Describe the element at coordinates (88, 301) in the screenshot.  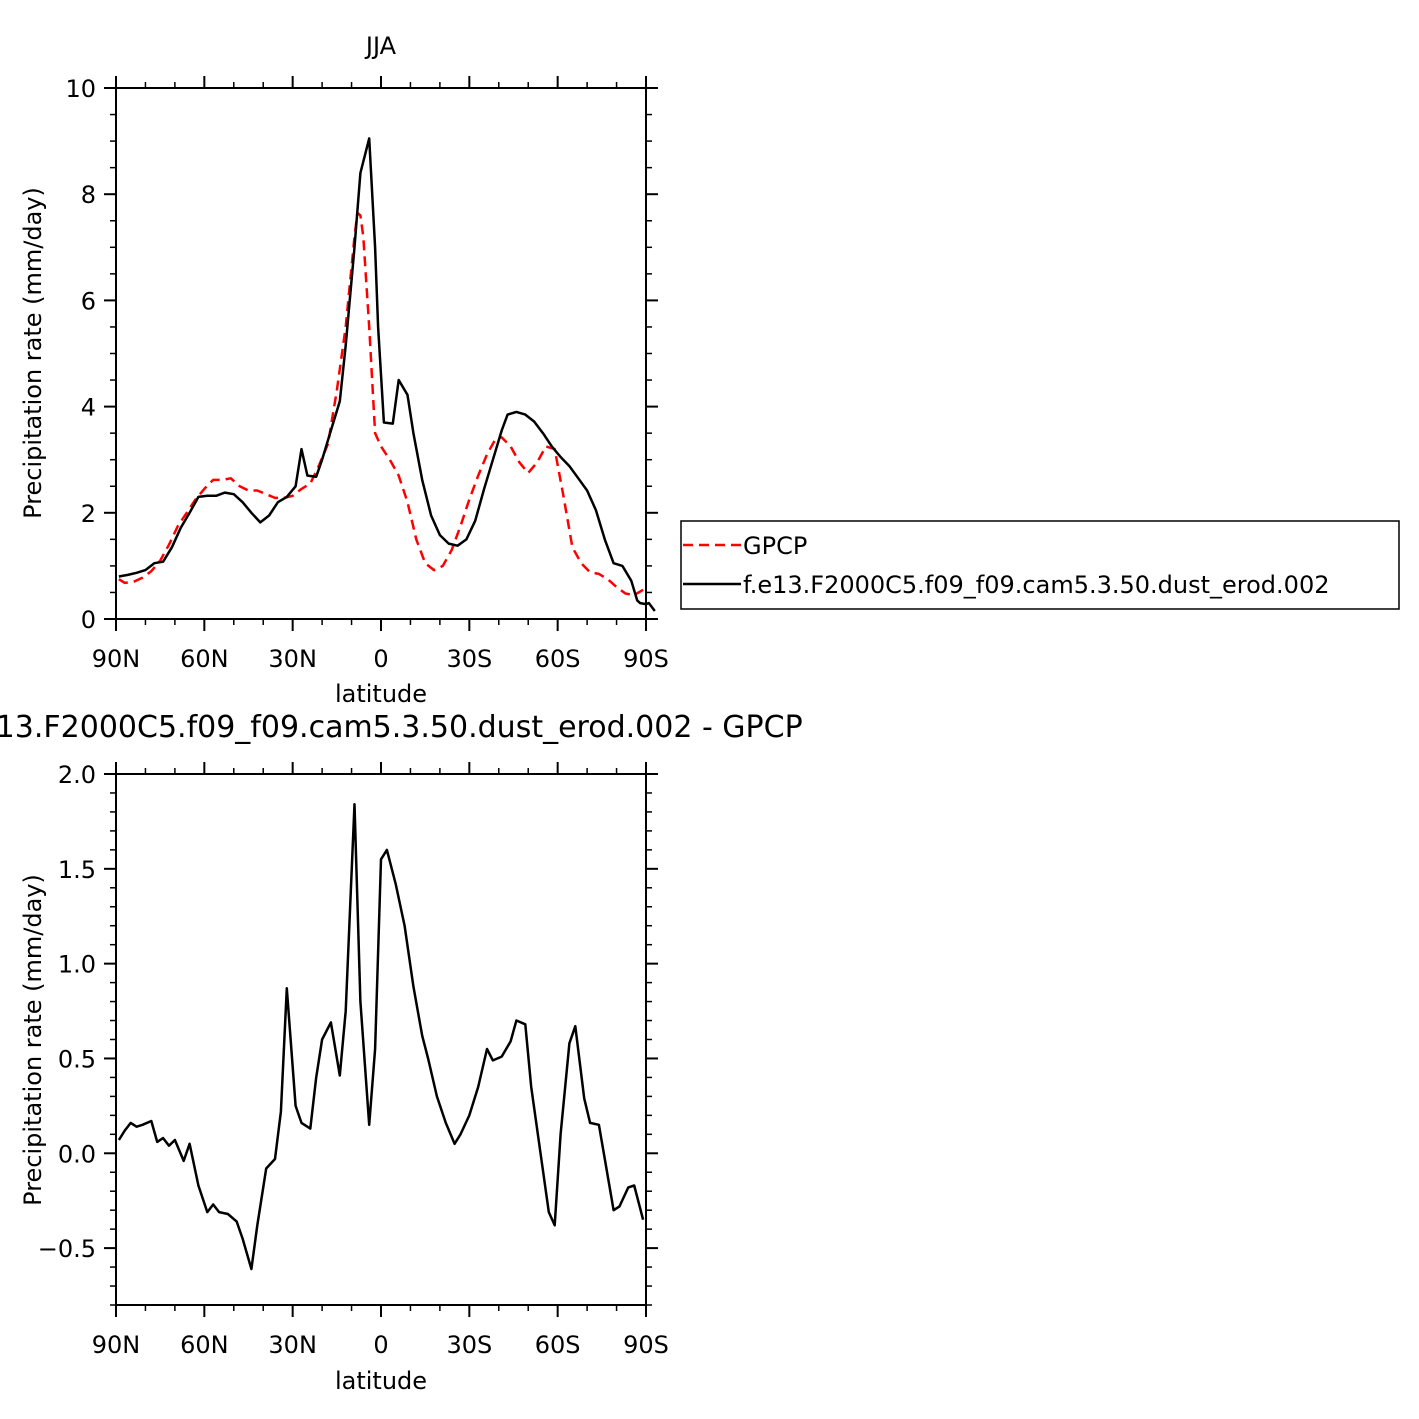
I see `y-tick-label: 6` at that location.